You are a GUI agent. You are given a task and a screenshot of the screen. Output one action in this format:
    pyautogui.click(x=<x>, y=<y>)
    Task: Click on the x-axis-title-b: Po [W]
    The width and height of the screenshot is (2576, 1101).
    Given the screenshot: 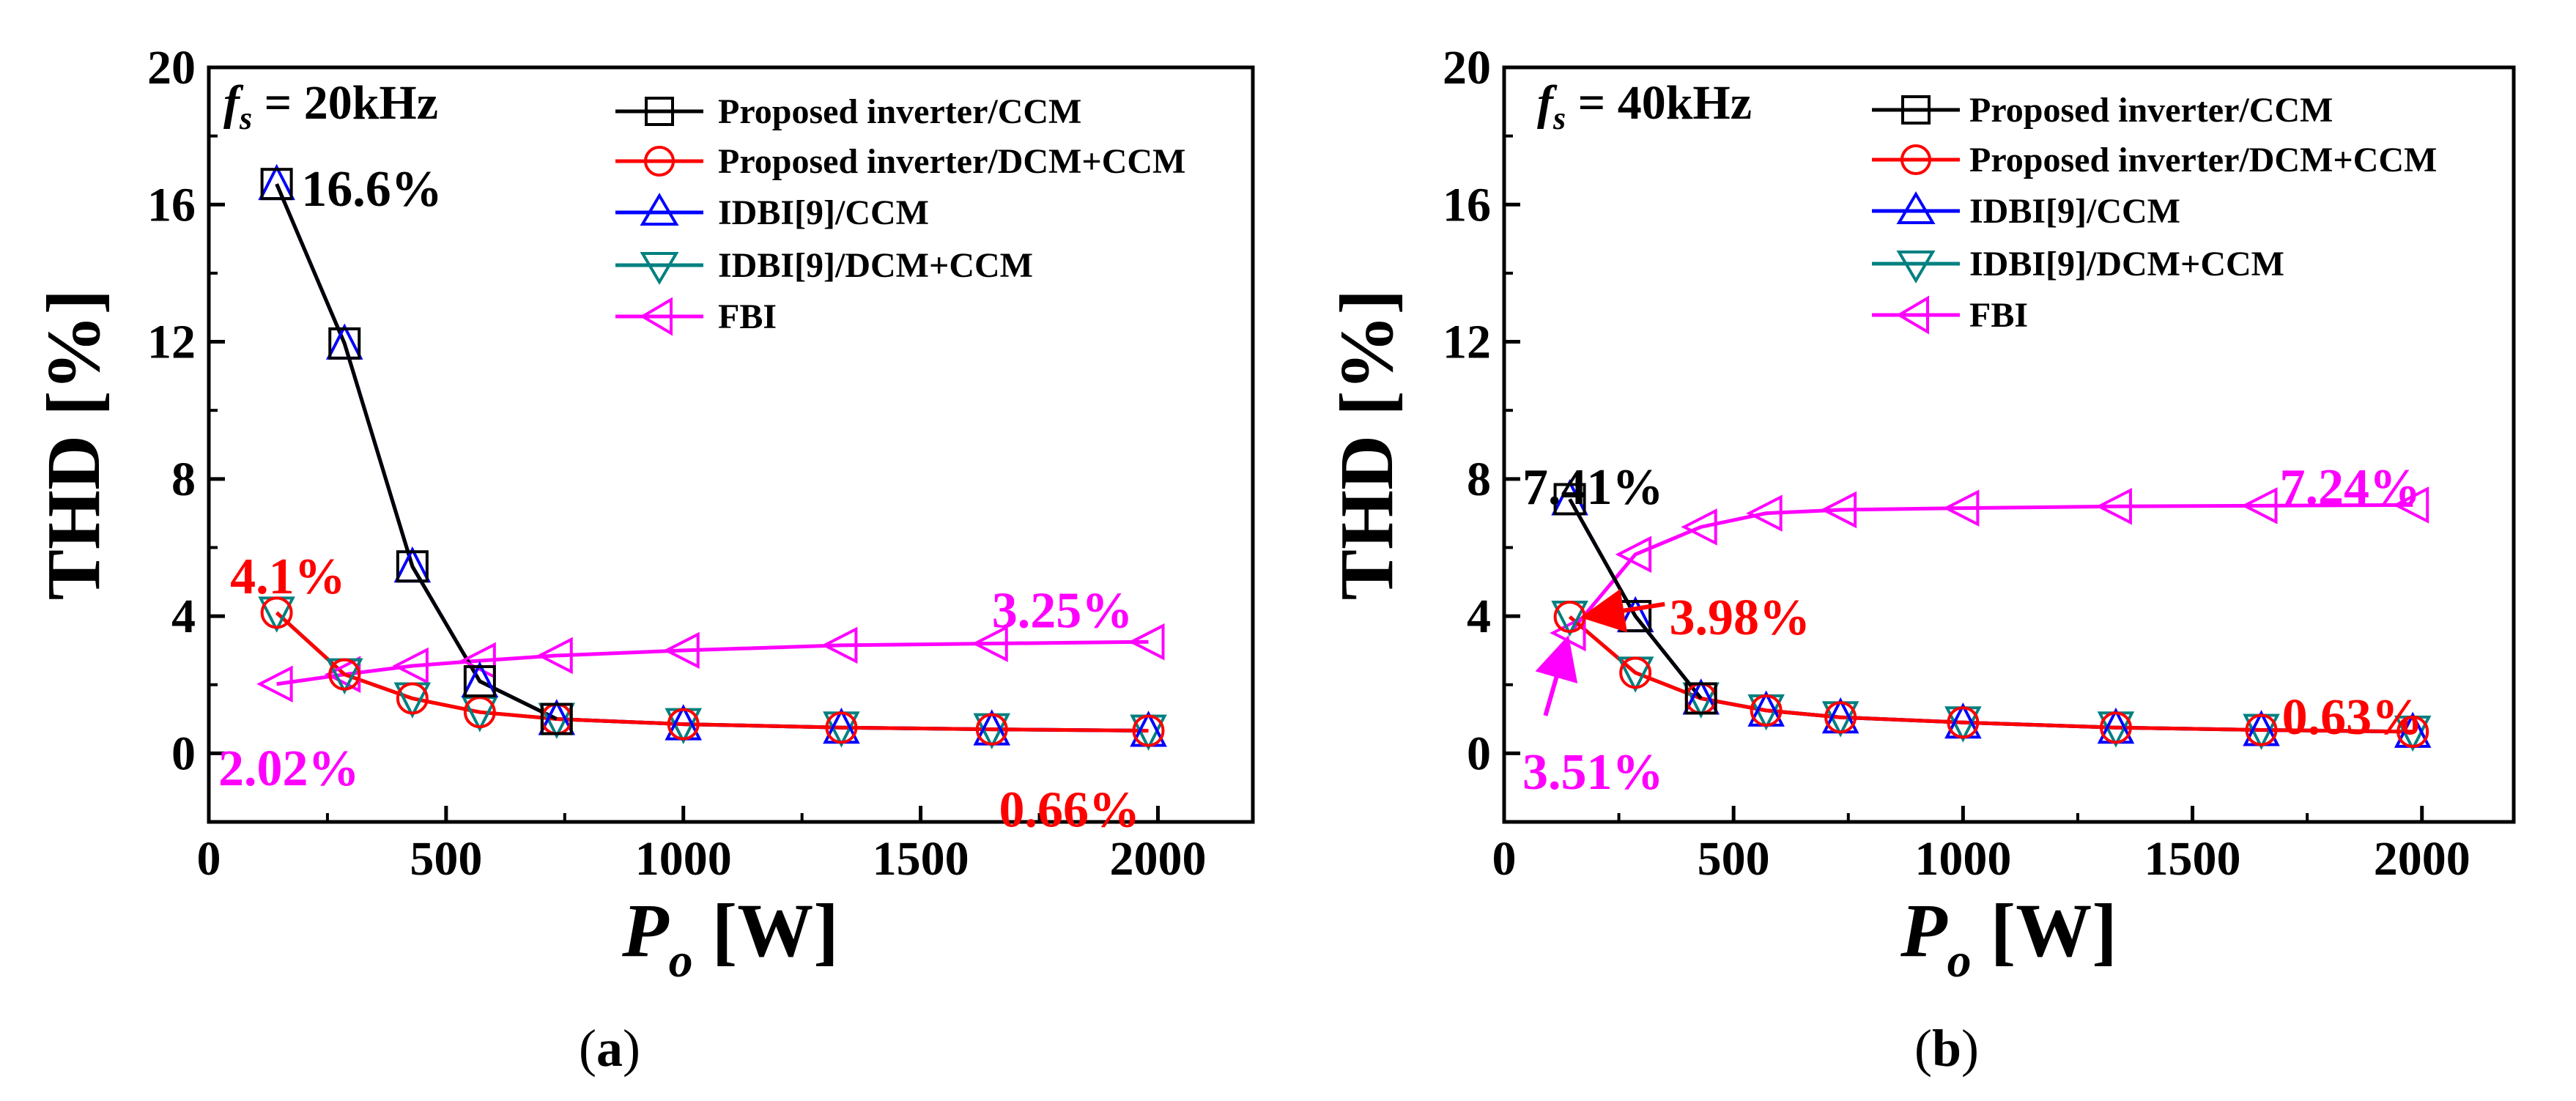 What is the action you would take?
    pyautogui.click(x=2008, y=938)
    